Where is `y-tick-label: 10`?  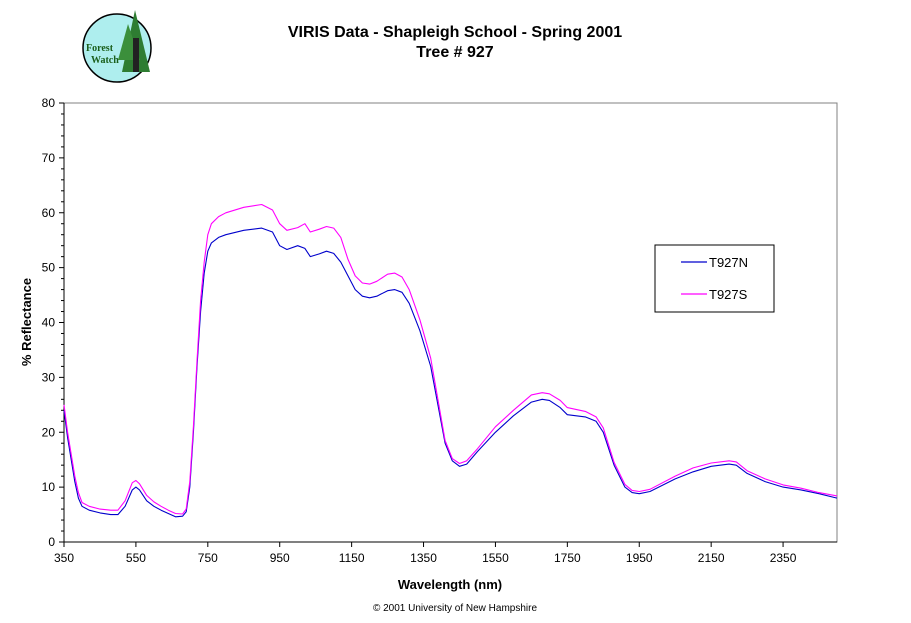
y-tick-label: 10 is located at coordinates (49, 487).